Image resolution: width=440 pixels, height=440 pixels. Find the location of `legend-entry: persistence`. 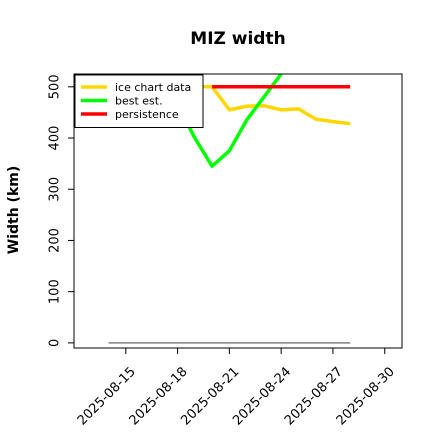

legend-entry: persistence is located at coordinates (147, 114).